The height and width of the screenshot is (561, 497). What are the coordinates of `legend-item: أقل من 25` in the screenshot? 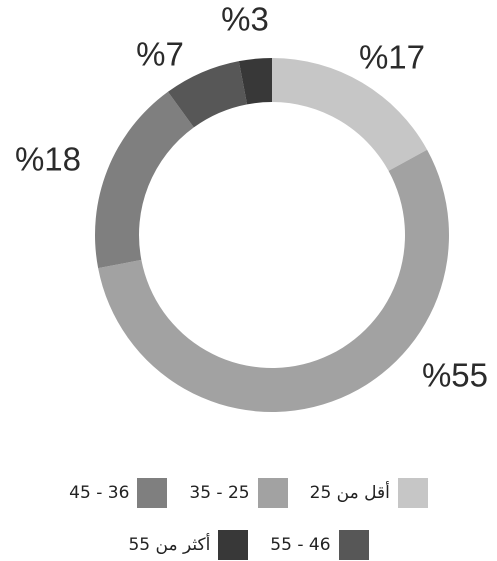 It's located at (369, 493).